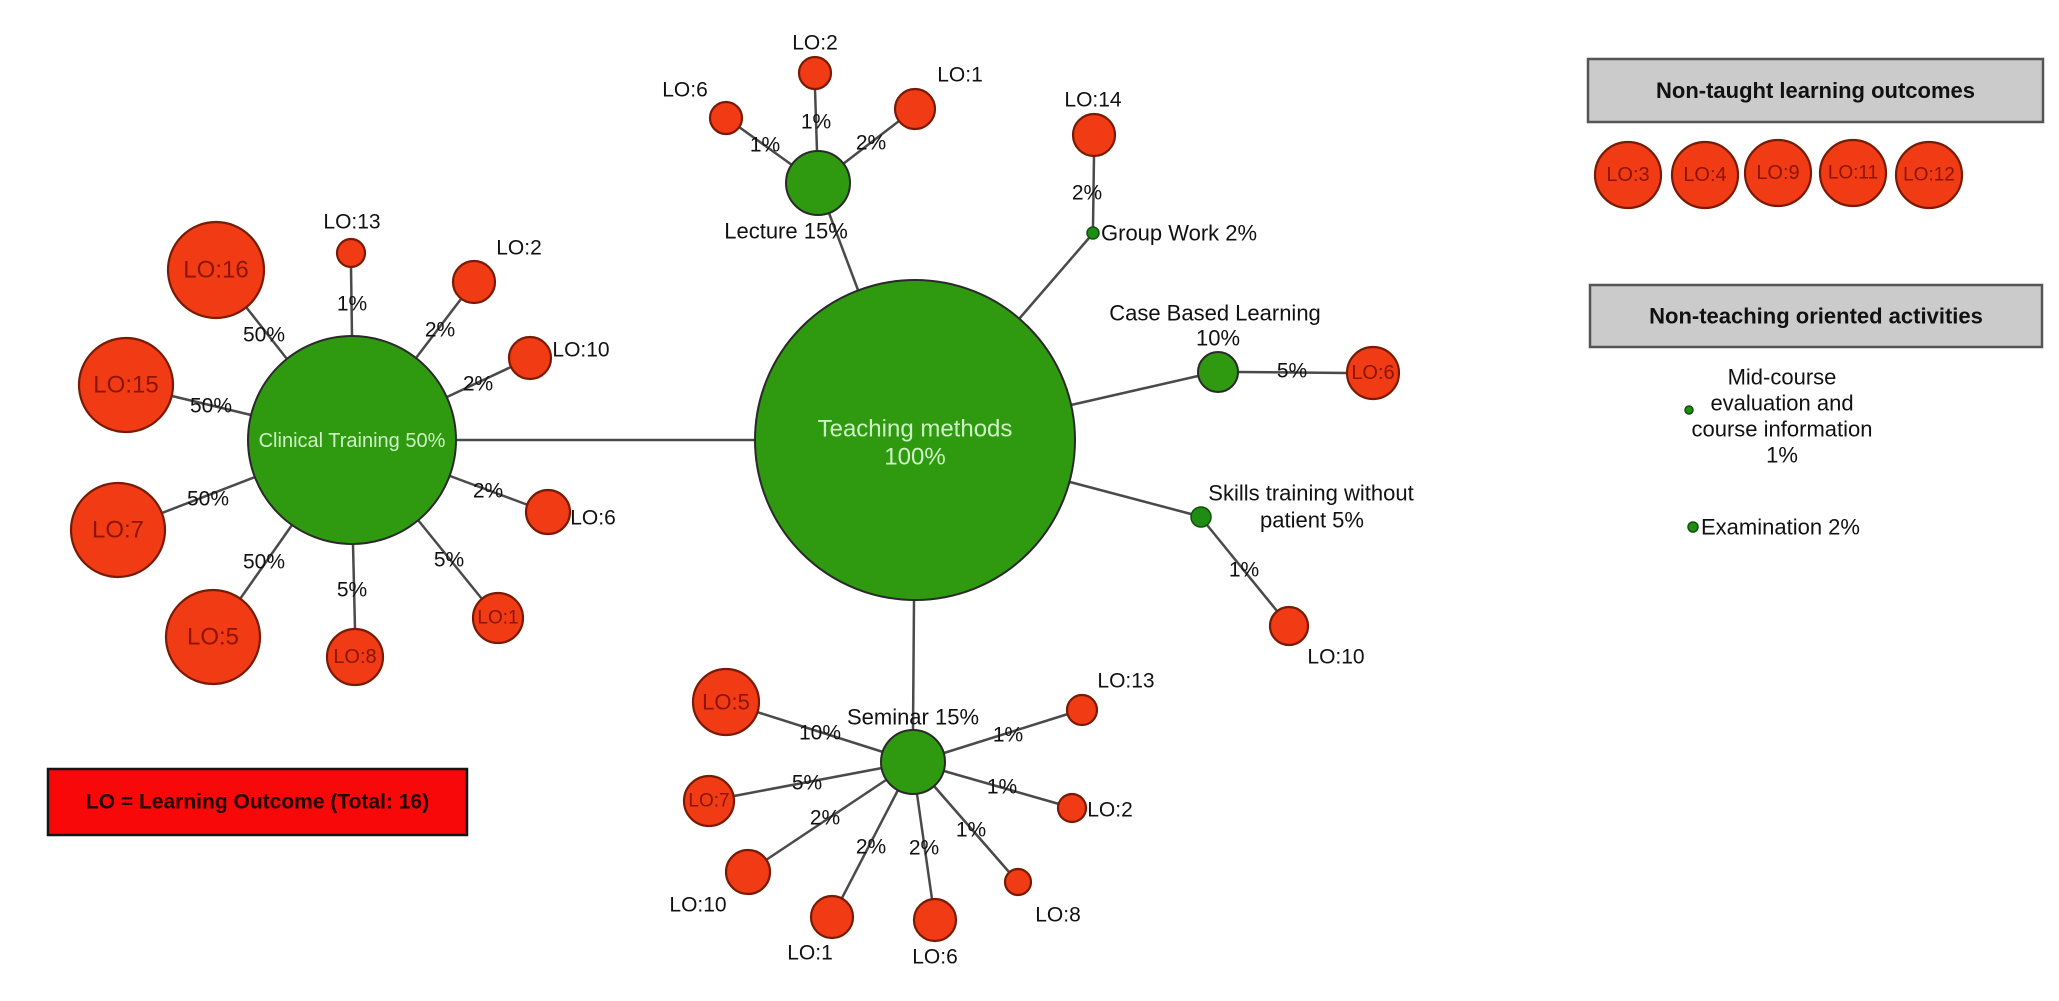 This screenshot has height=1001, width=2059. What do you see at coordinates (915, 109) in the screenshot?
I see `node-lecture-lo1` at bounding box center [915, 109].